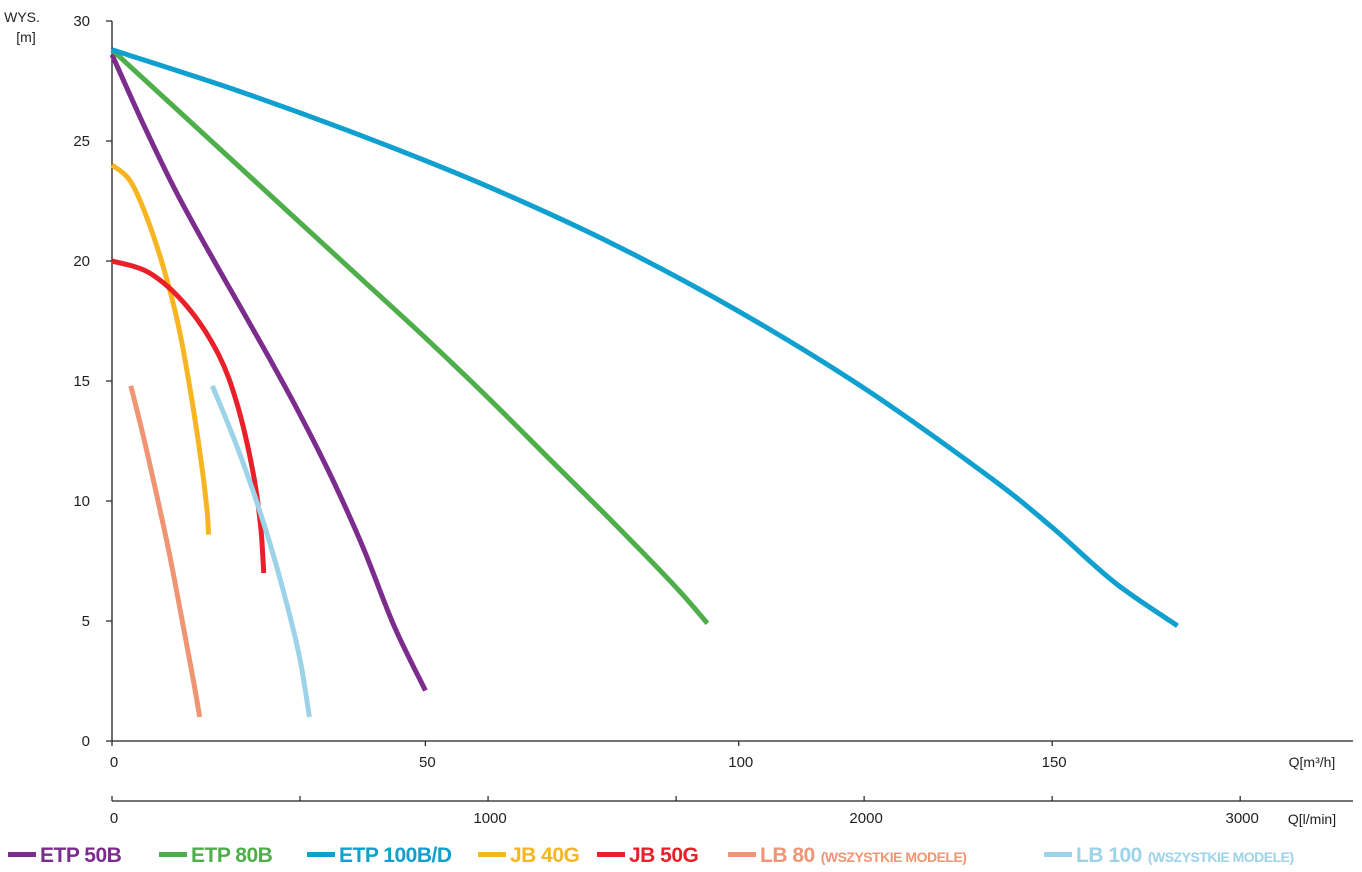 This screenshot has height=872, width=1362. What do you see at coordinates (25, 37) in the screenshot?
I see `y-axis-title-line: [m]` at bounding box center [25, 37].